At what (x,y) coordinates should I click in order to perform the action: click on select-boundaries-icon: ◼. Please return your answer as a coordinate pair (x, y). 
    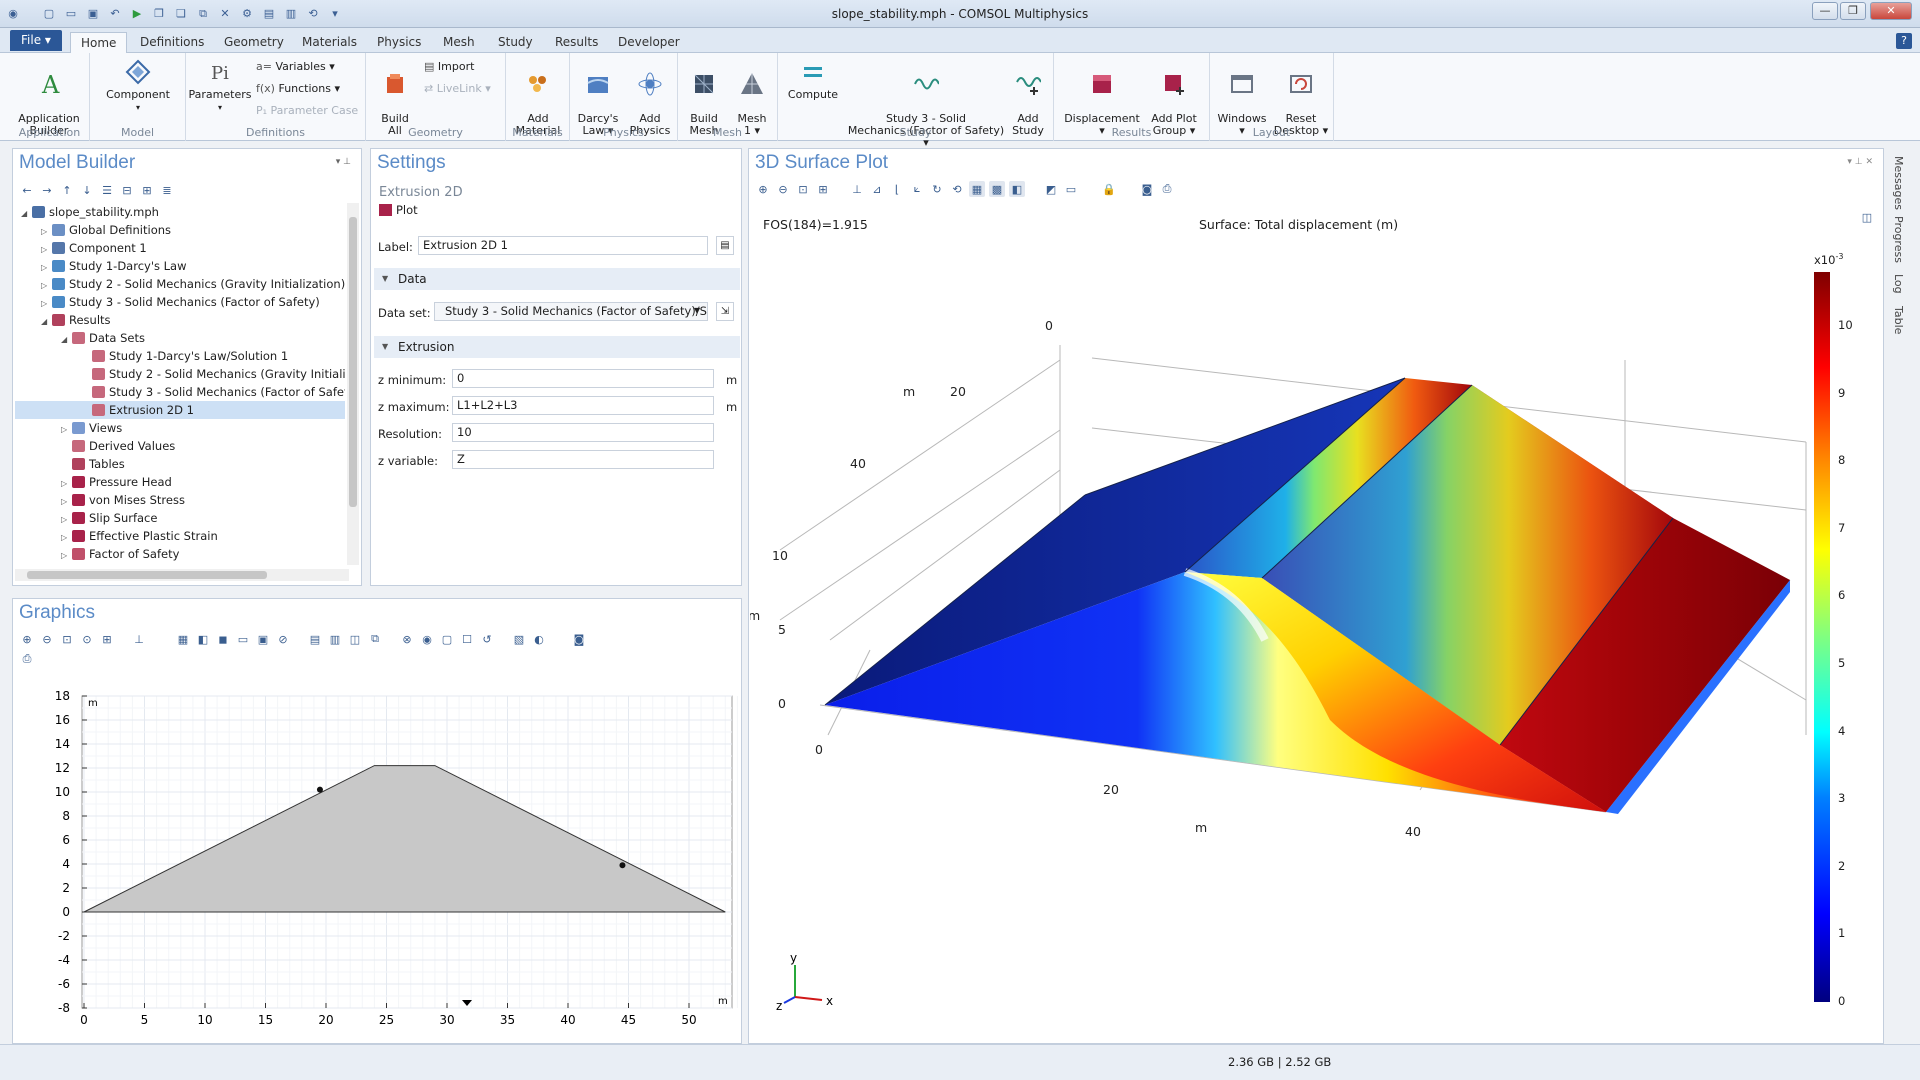
    Looking at the image, I should click on (223, 639).